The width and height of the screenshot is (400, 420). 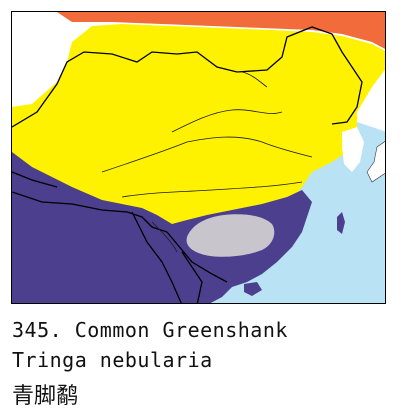 What do you see at coordinates (253, 289) in the screenshot?
I see `hainan-island` at bounding box center [253, 289].